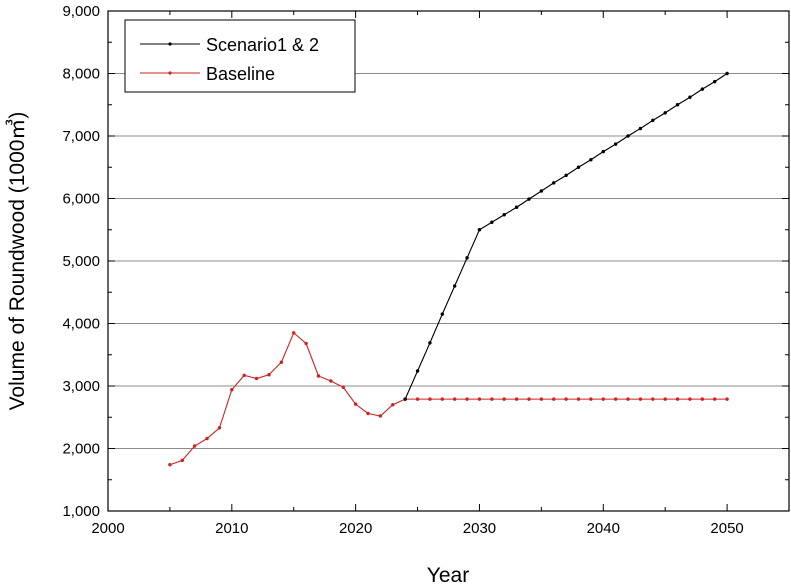 The height and width of the screenshot is (587, 791). Describe the element at coordinates (81, 199) in the screenshot. I see `y-tick-label: 6,000` at that location.